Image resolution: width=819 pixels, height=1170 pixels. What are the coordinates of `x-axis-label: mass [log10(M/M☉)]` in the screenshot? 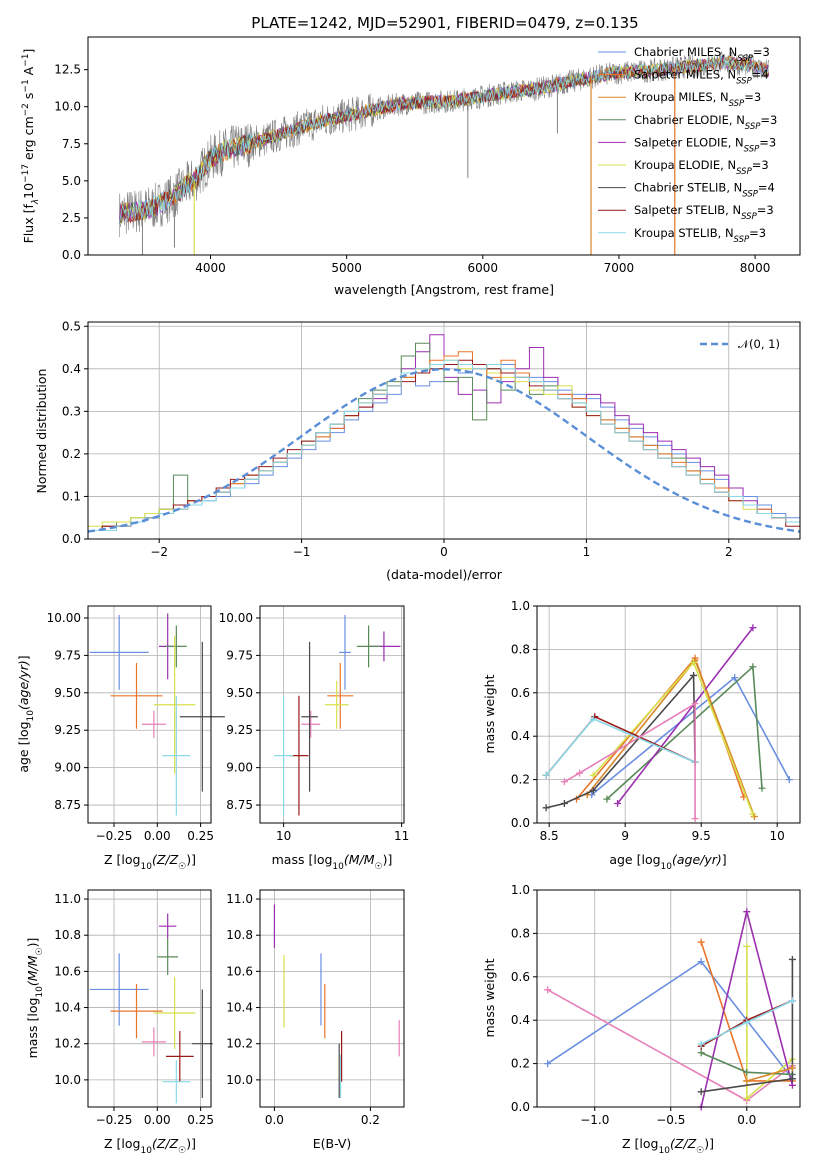 It's located at (332, 862).